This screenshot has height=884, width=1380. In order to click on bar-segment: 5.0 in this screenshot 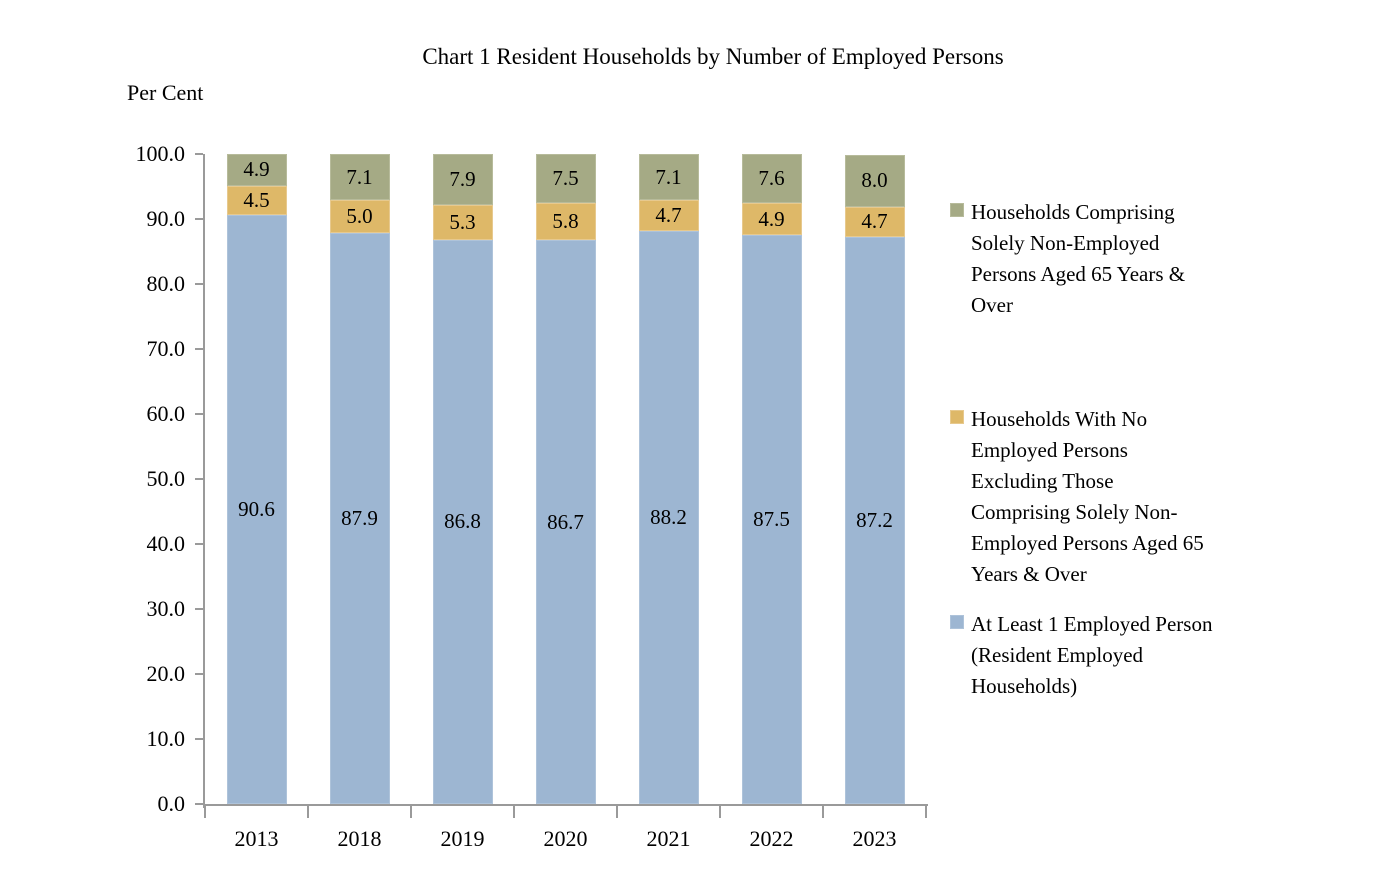, I will do `click(359, 216)`.